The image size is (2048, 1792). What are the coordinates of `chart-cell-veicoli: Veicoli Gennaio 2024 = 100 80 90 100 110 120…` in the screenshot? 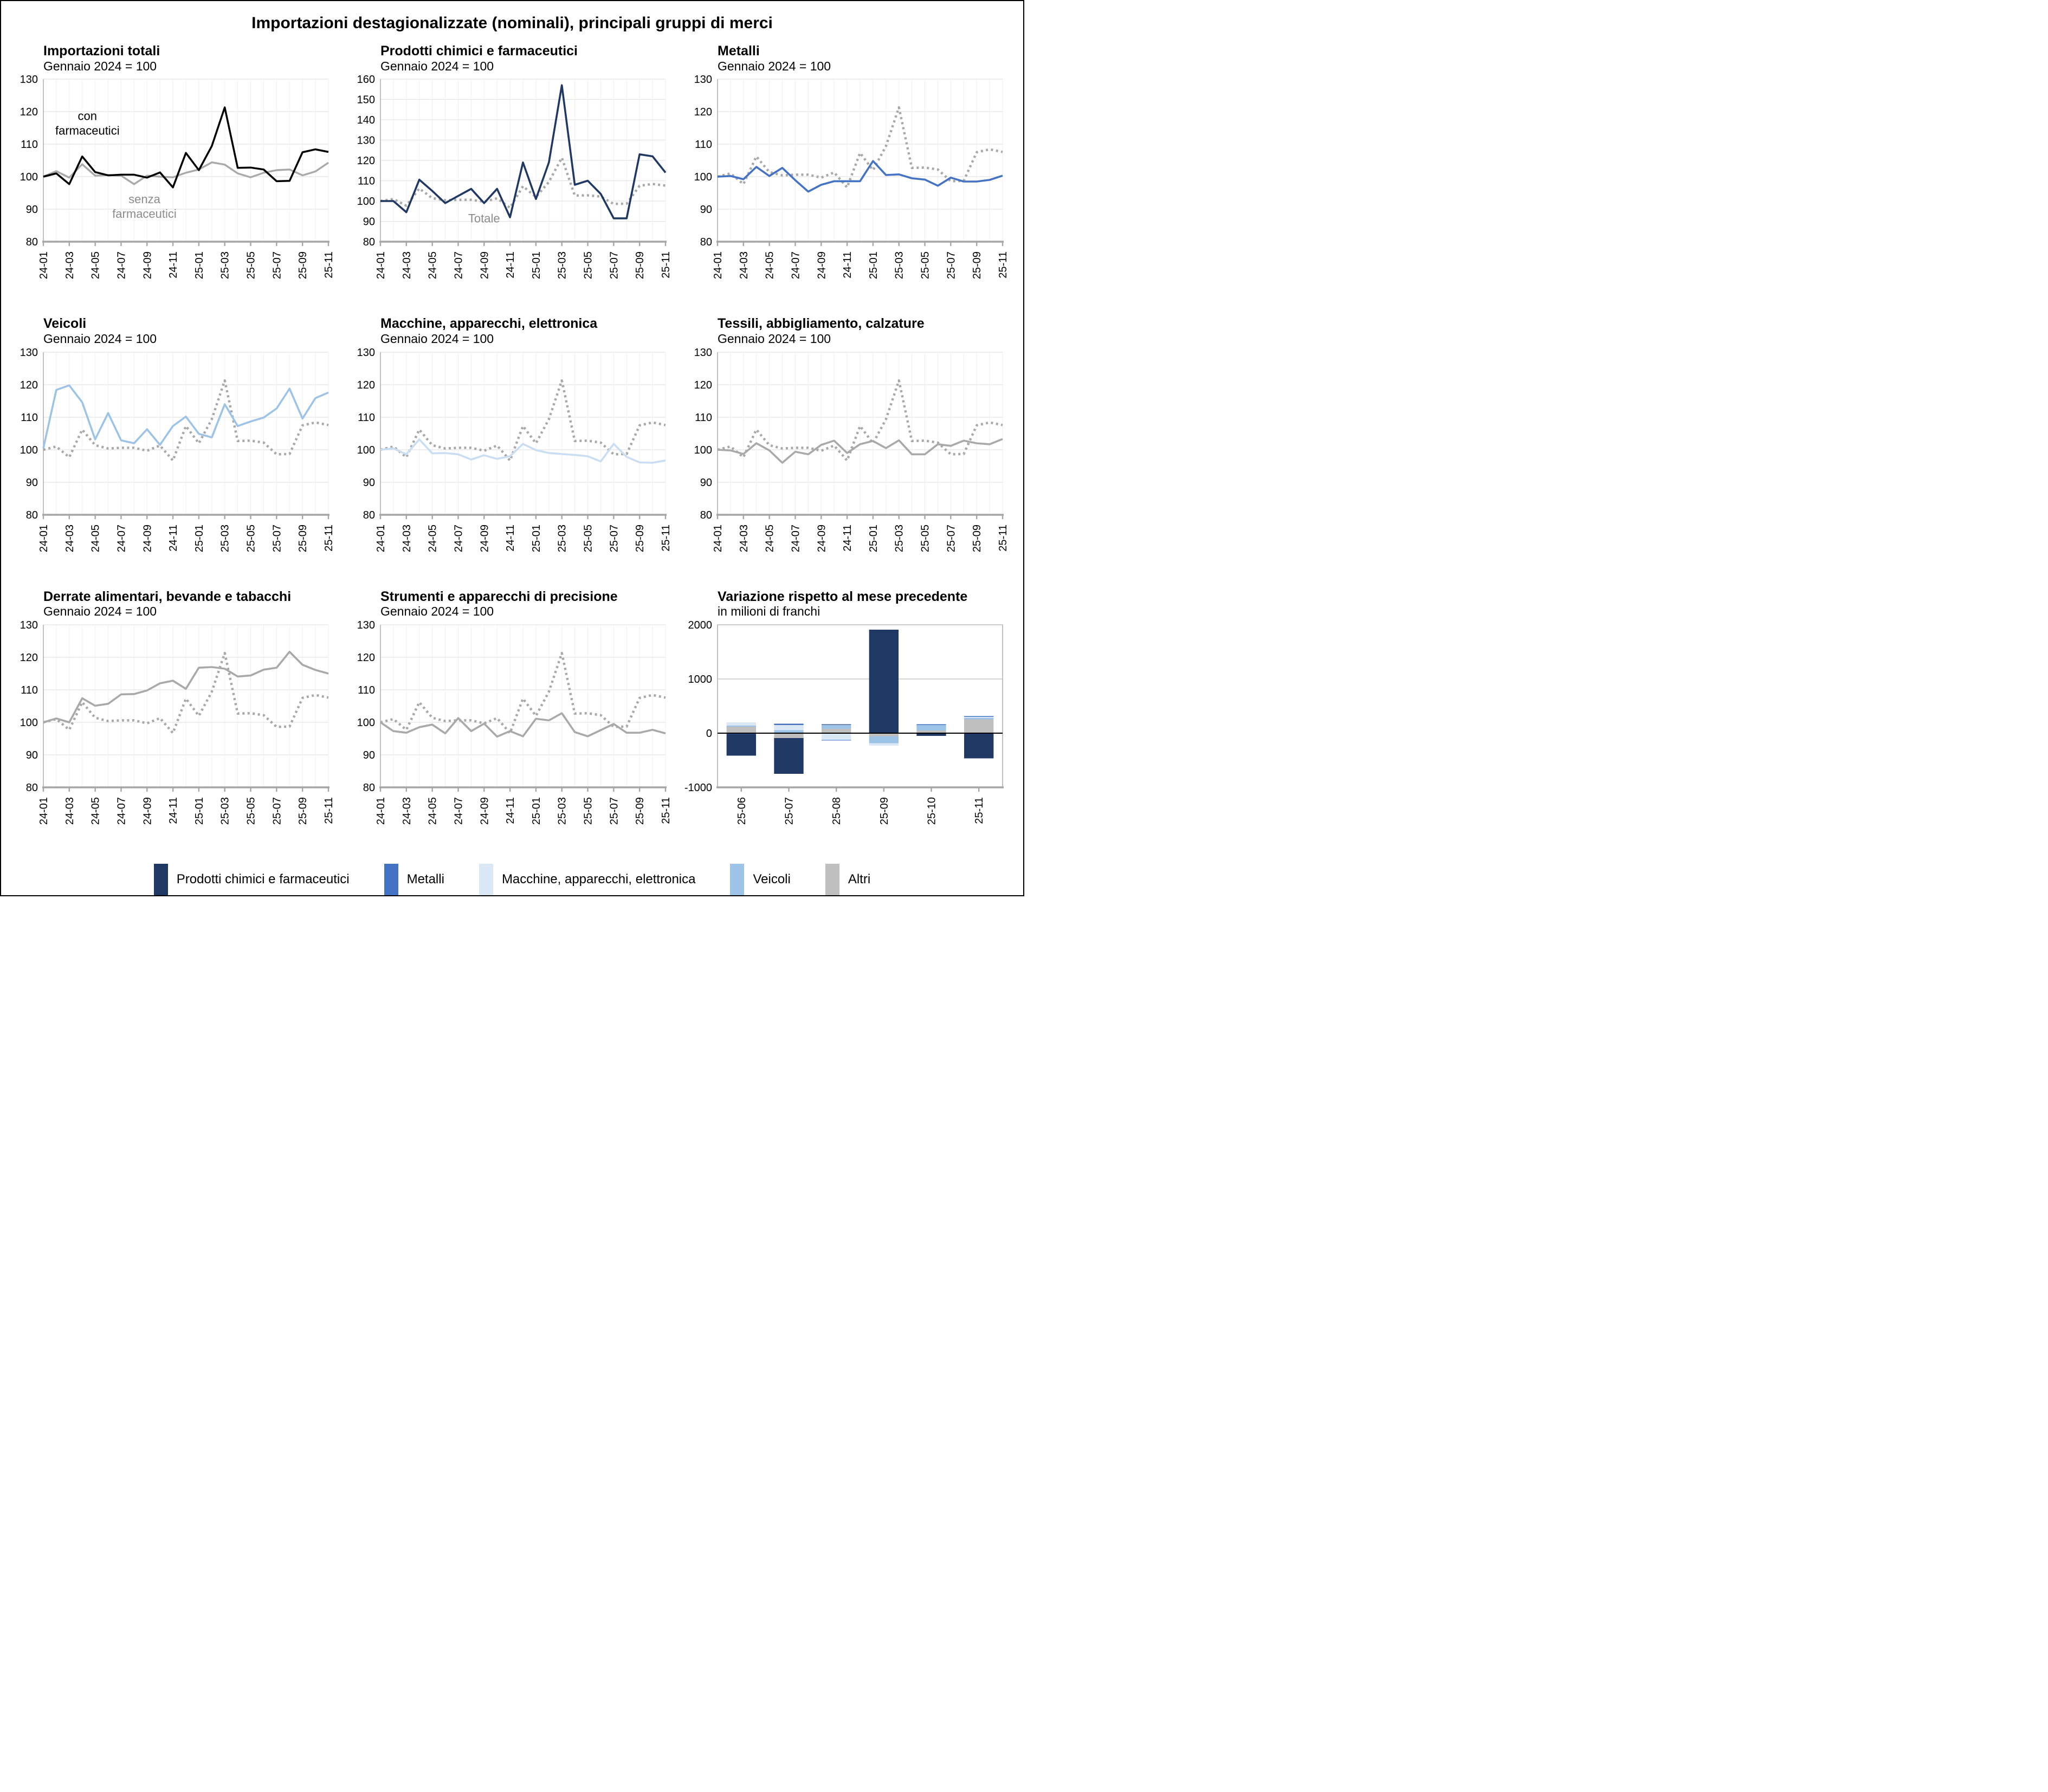 It's located at (176, 446).